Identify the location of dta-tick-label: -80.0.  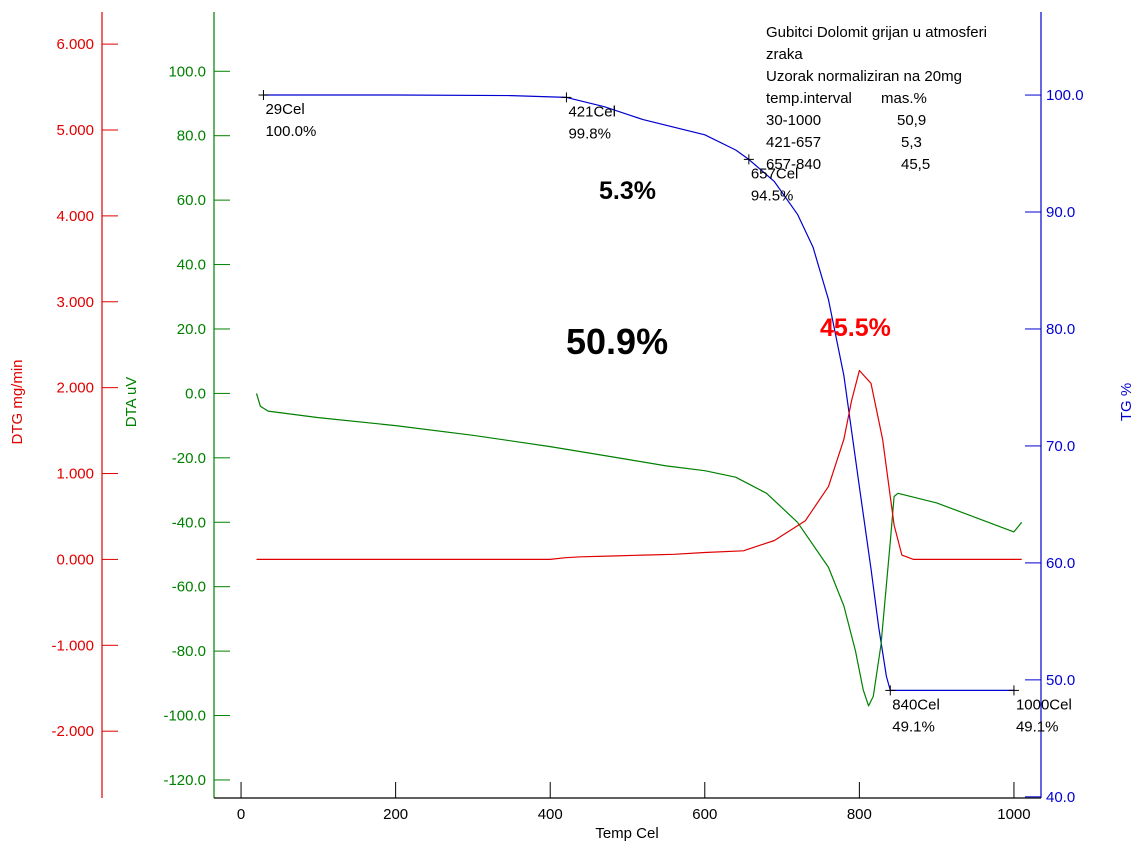
(189, 651).